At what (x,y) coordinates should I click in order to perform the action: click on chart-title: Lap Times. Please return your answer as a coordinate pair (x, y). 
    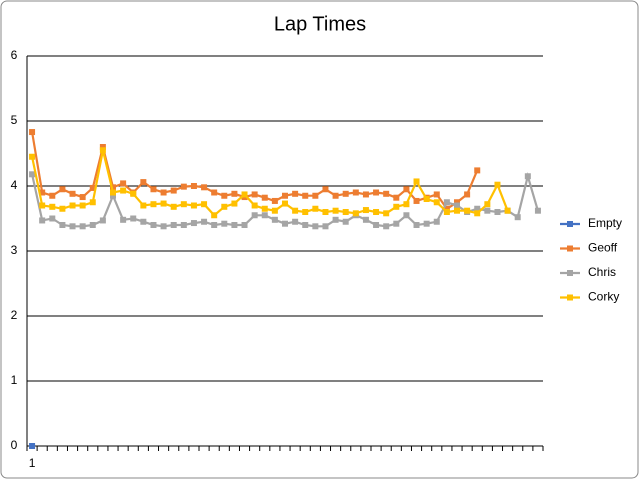
    Looking at the image, I should click on (320, 24).